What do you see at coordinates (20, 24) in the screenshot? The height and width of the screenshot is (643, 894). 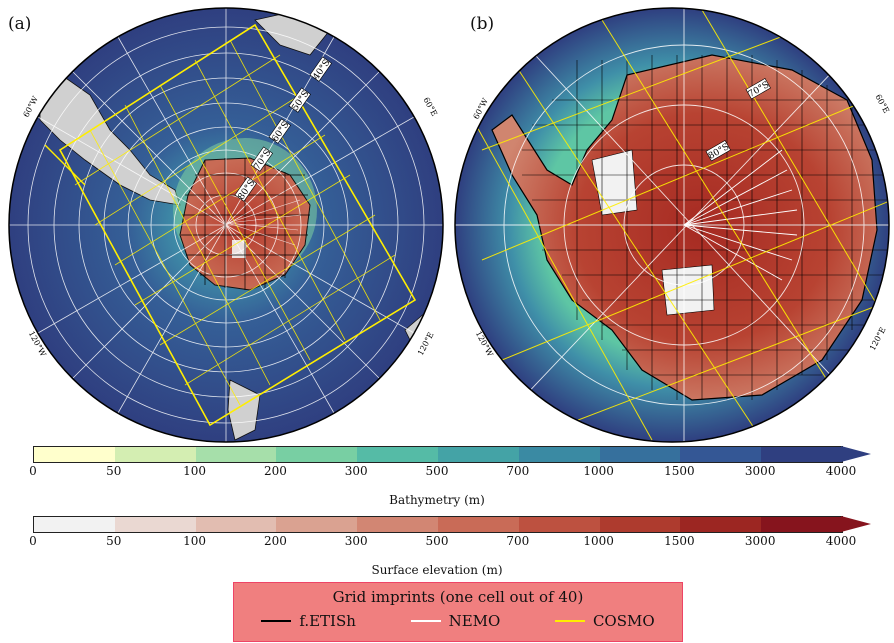 I see `panel-a-label: (a)` at bounding box center [20, 24].